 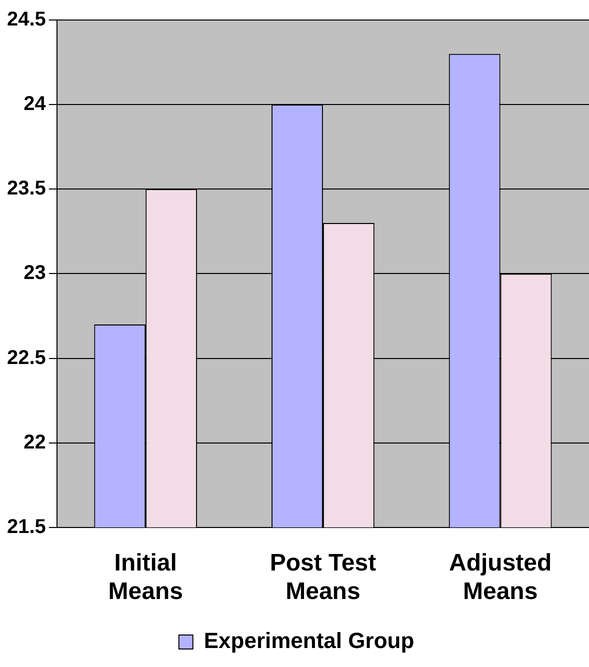 I want to click on x-tick-label: Post Test Means, so click(x=323, y=577).